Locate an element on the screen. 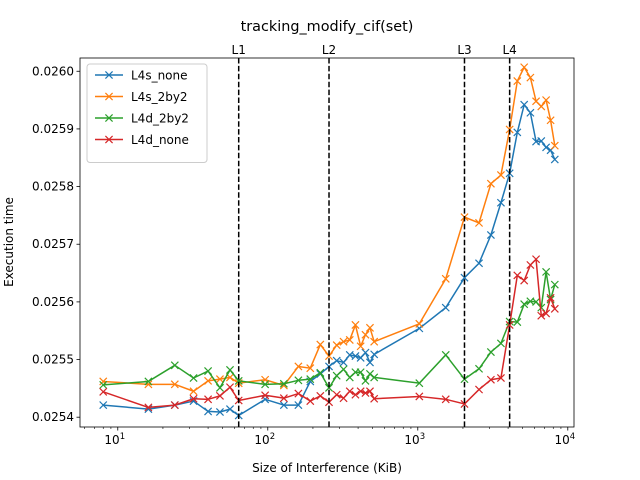 Image resolution: width=640 pixels, height=480 pixels. chart-title: tracking_modify_cif(set) is located at coordinates (327, 27).